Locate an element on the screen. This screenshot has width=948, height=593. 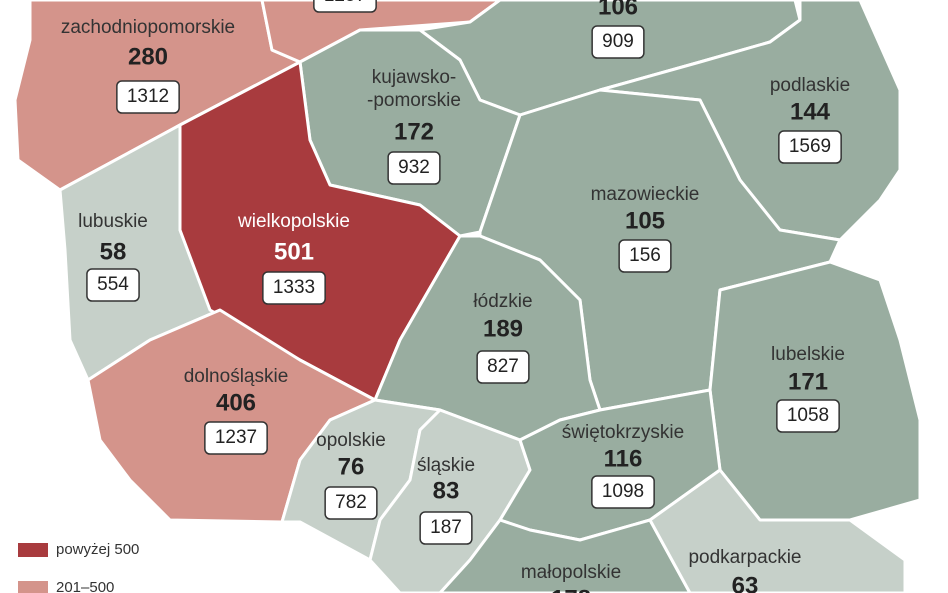
region-value: 187 is located at coordinates (446, 527).